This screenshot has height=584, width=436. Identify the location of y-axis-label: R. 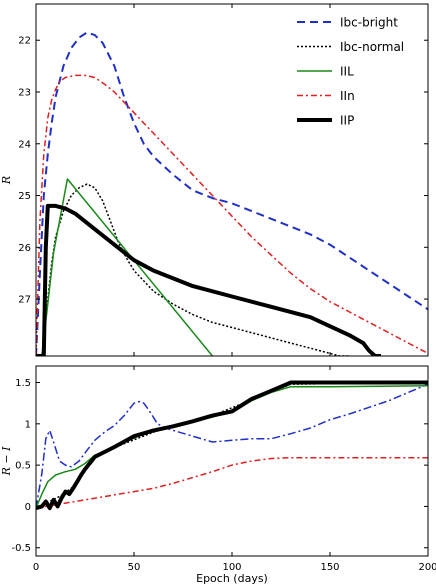
(6, 180).